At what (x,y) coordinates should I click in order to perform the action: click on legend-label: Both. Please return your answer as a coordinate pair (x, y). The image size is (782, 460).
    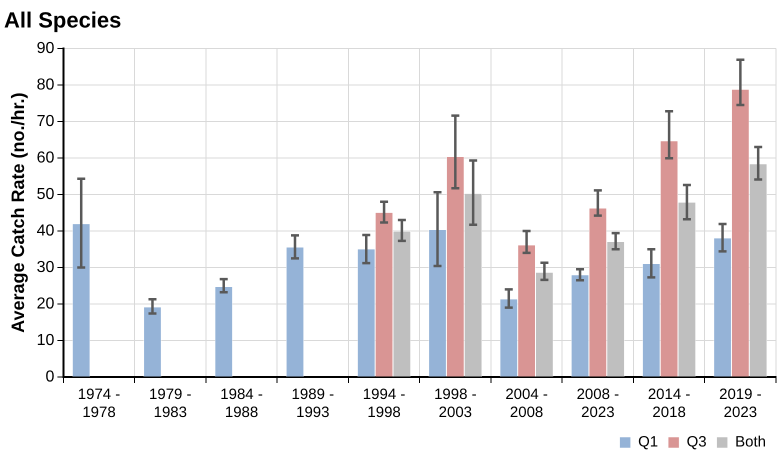
    Looking at the image, I should click on (750, 442).